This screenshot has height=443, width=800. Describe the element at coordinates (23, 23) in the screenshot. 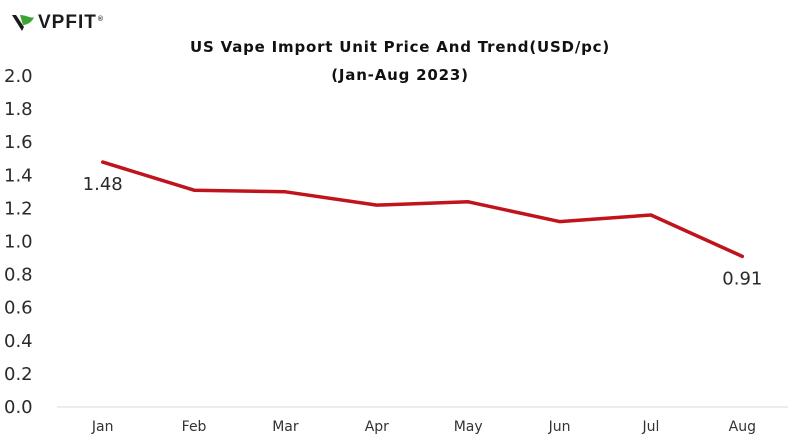

I see `leaf-logo-icon` at that location.